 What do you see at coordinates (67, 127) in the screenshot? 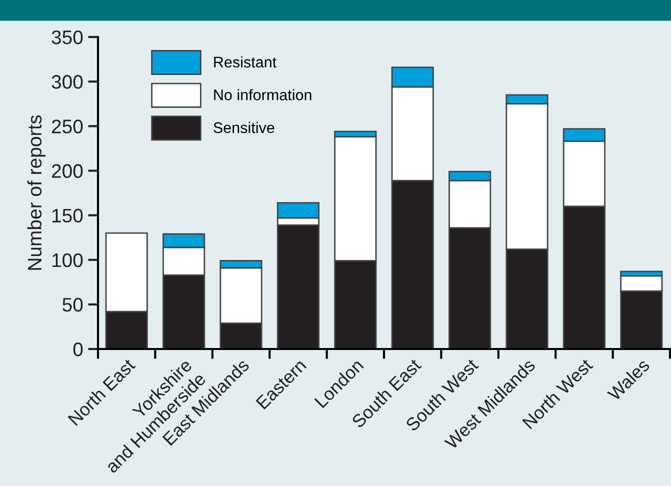
I see `y-tick-label: 250` at bounding box center [67, 127].